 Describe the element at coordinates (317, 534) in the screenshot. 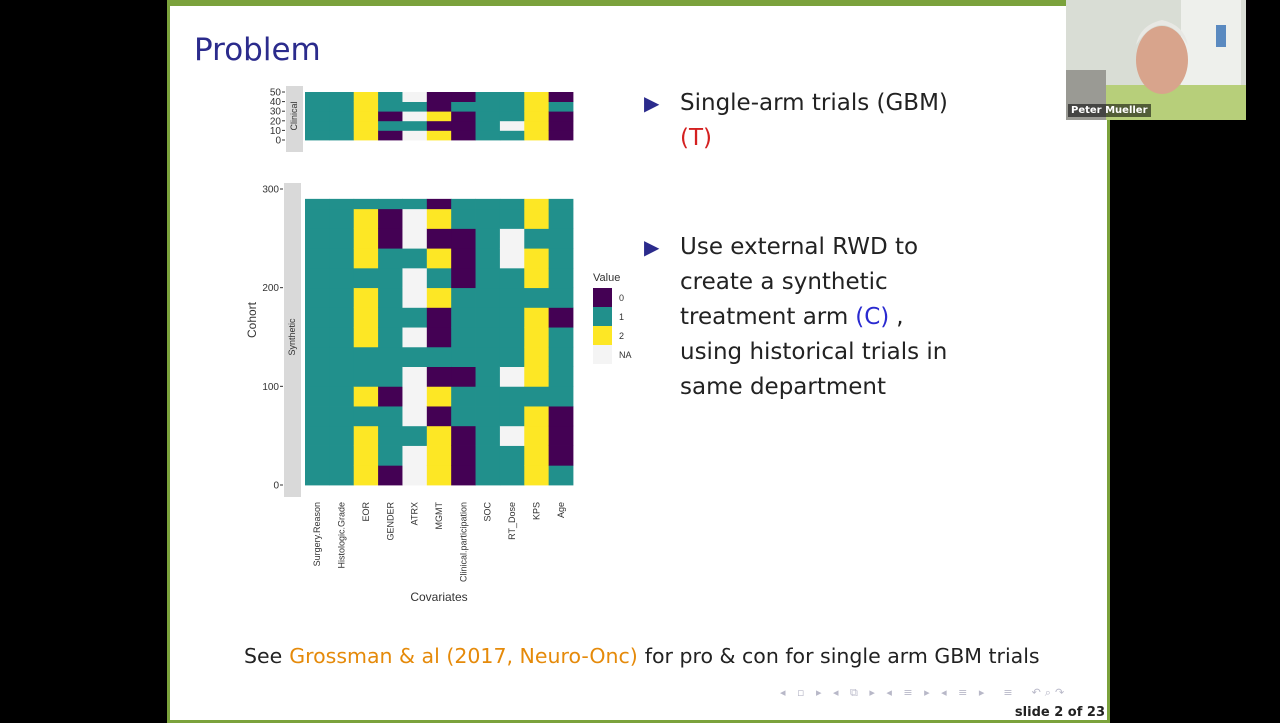

I see `x-tick-label: Surgery.Reason` at that location.